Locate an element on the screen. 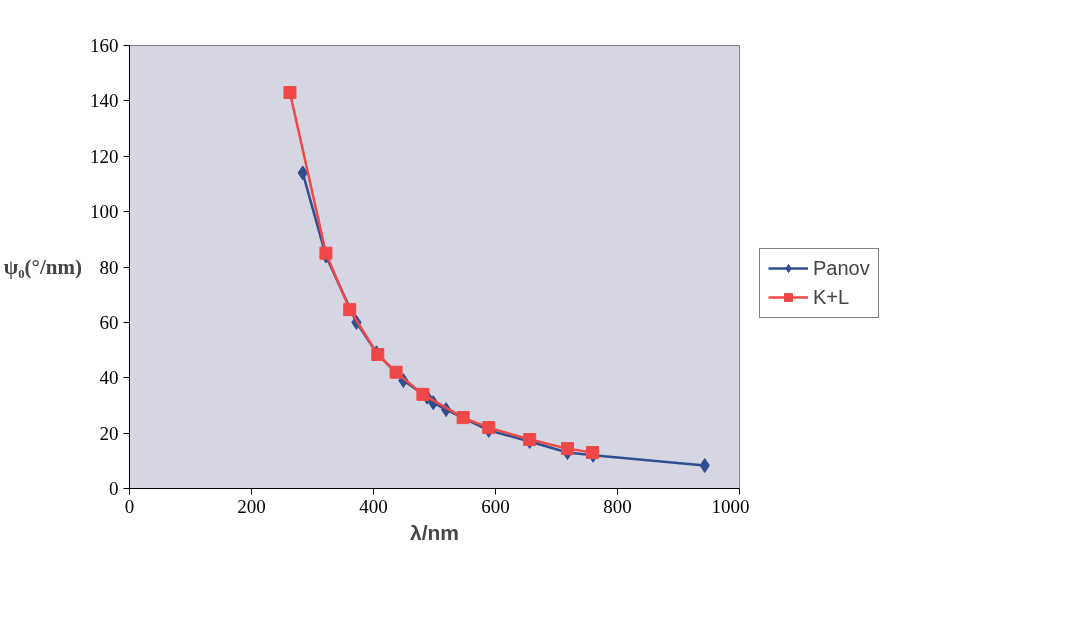  x-tick-label: 800 is located at coordinates (617, 506).